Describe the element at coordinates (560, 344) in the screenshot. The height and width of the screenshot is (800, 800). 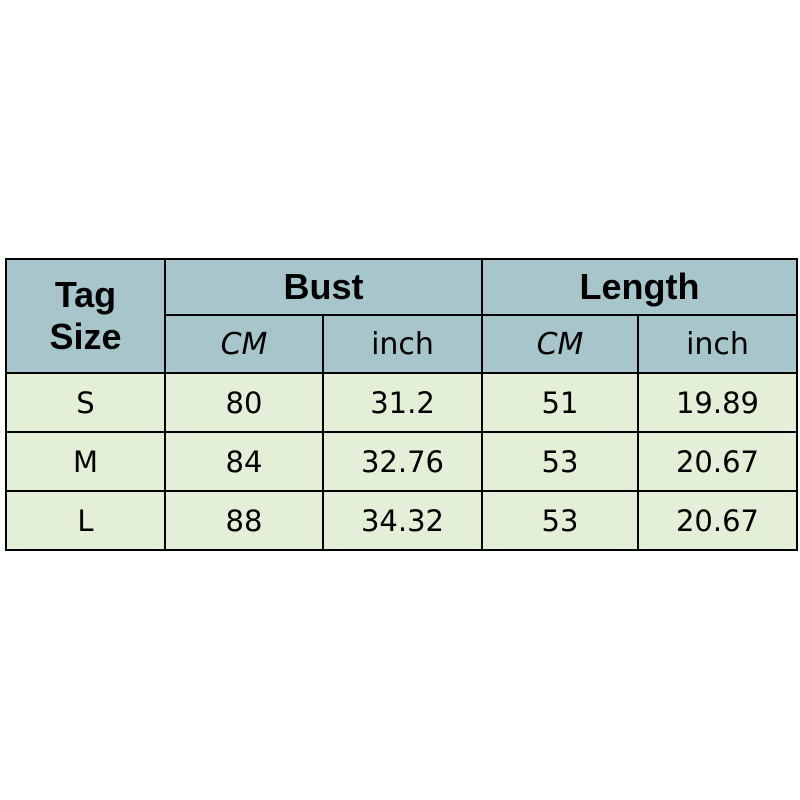
I see `length-cm-header: CM` at that location.